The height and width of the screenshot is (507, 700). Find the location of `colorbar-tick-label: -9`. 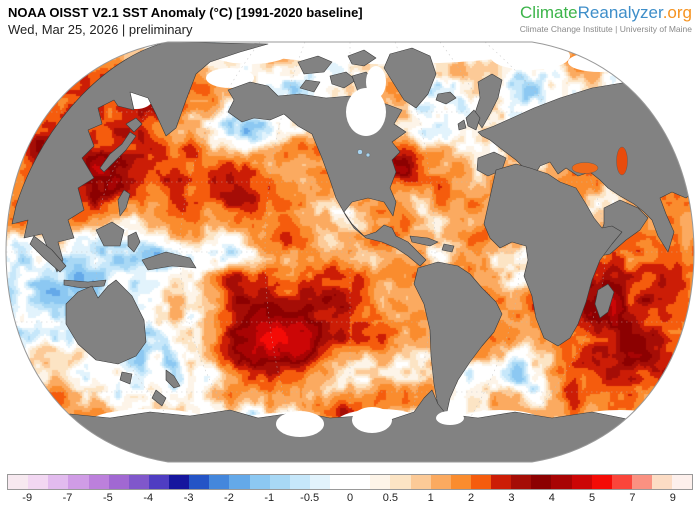

colorbar-tick-label: -9 is located at coordinates (27, 498).